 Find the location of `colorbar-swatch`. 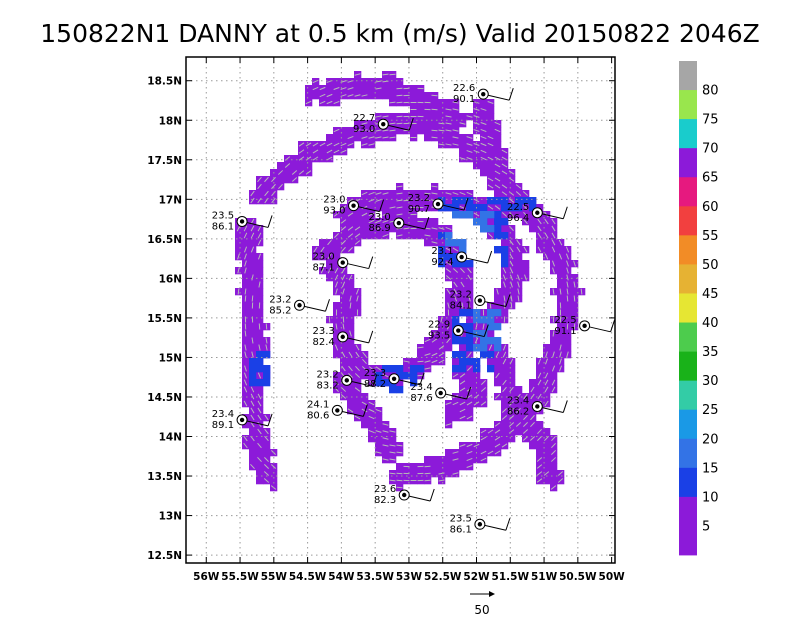

colorbar-swatch is located at coordinates (688, 76).